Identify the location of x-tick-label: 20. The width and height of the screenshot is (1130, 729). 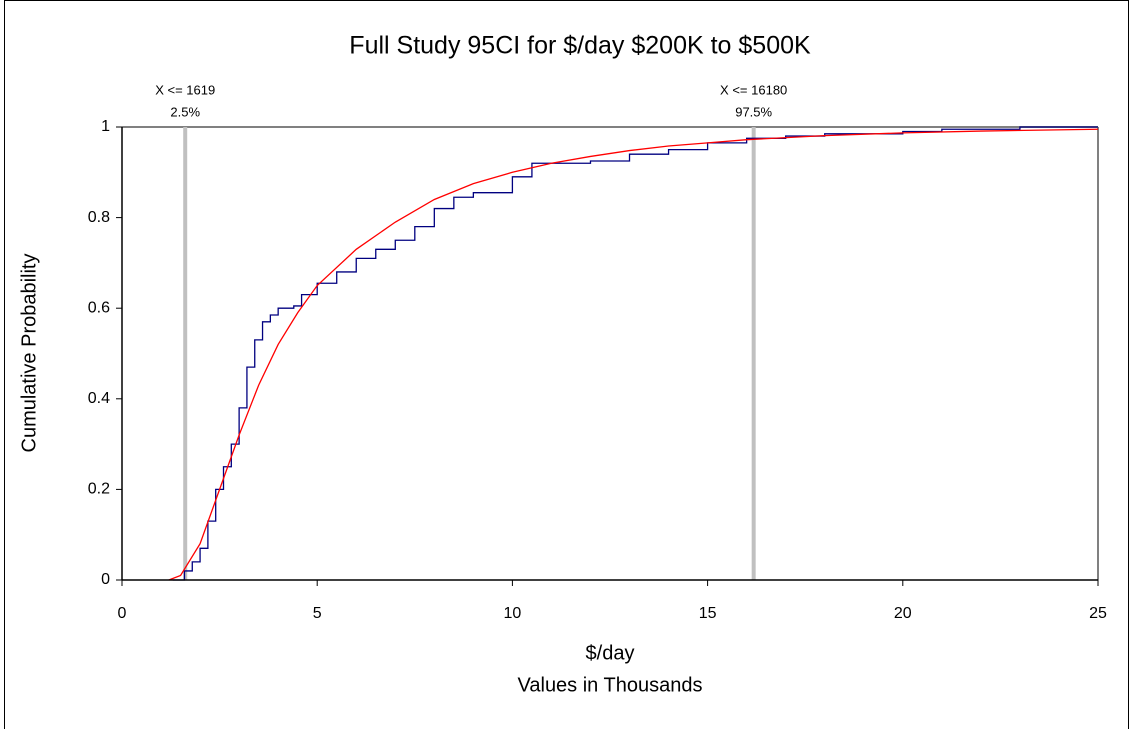
(903, 613).